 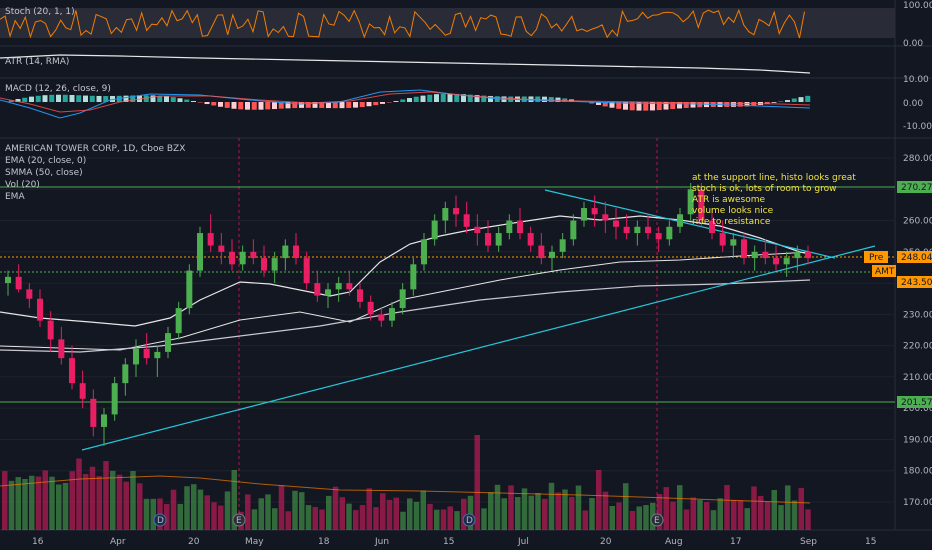 What do you see at coordinates (15, 197) in the screenshot?
I see `study-ema: EMA` at bounding box center [15, 197].